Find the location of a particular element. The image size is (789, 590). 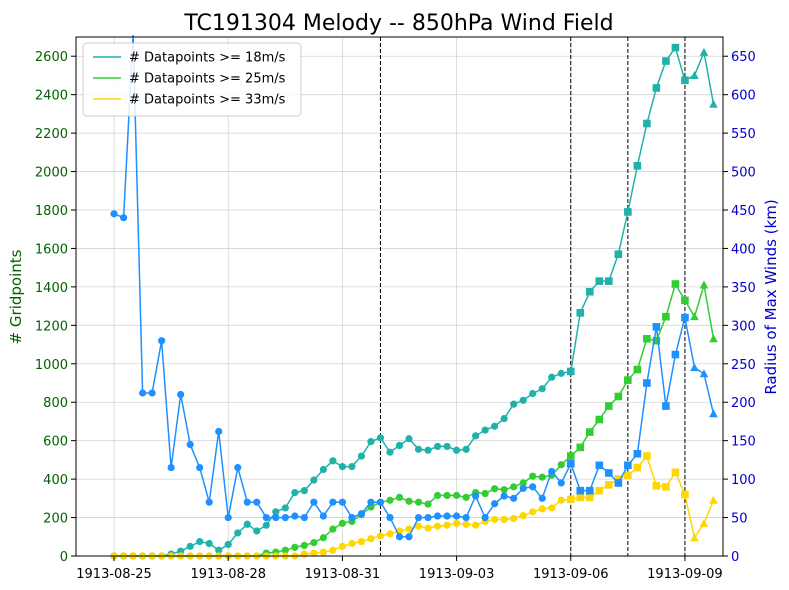

y-tick-label: 1600 is located at coordinates (51, 249).